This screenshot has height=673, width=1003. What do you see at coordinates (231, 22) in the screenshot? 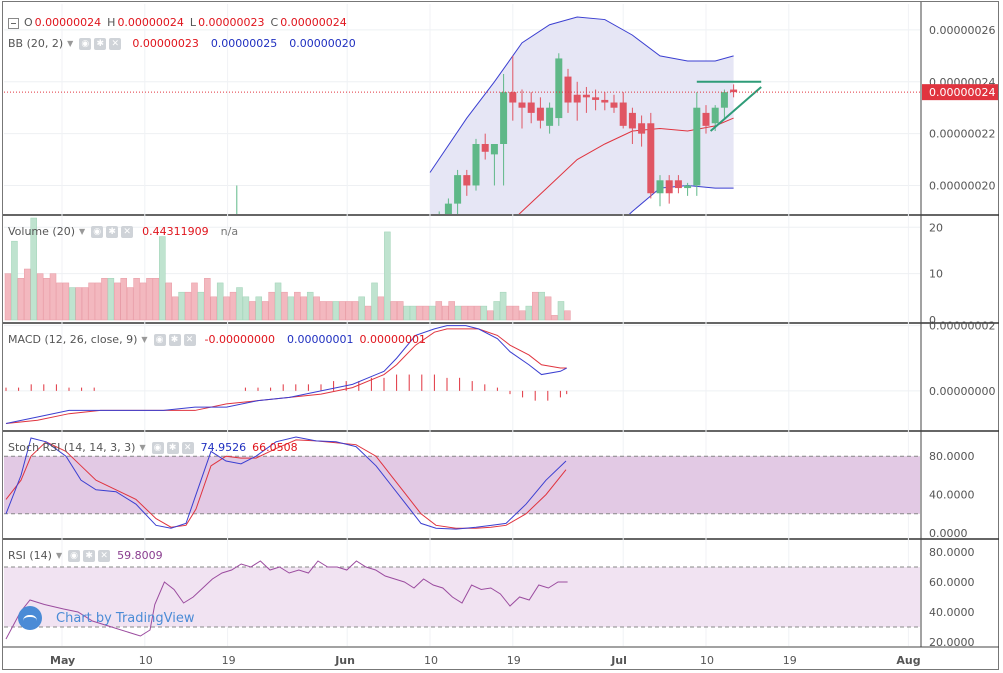
I see `low-value: 0.00000023` at bounding box center [231, 22].